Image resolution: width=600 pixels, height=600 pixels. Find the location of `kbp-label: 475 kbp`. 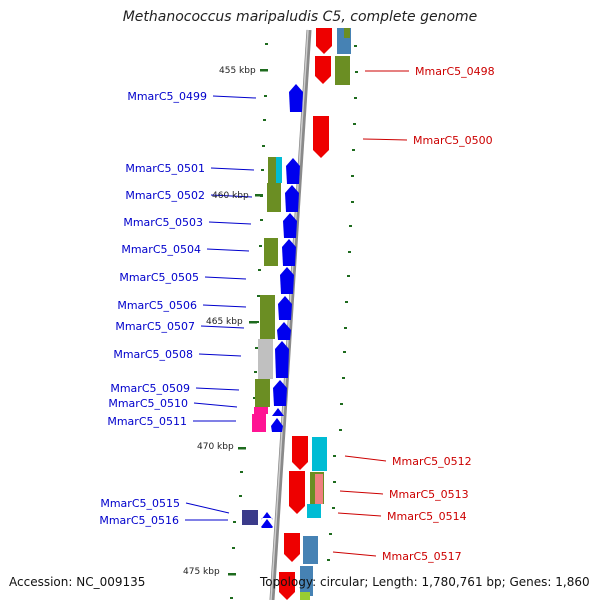

kbp-label: 475 kbp is located at coordinates (201, 572).